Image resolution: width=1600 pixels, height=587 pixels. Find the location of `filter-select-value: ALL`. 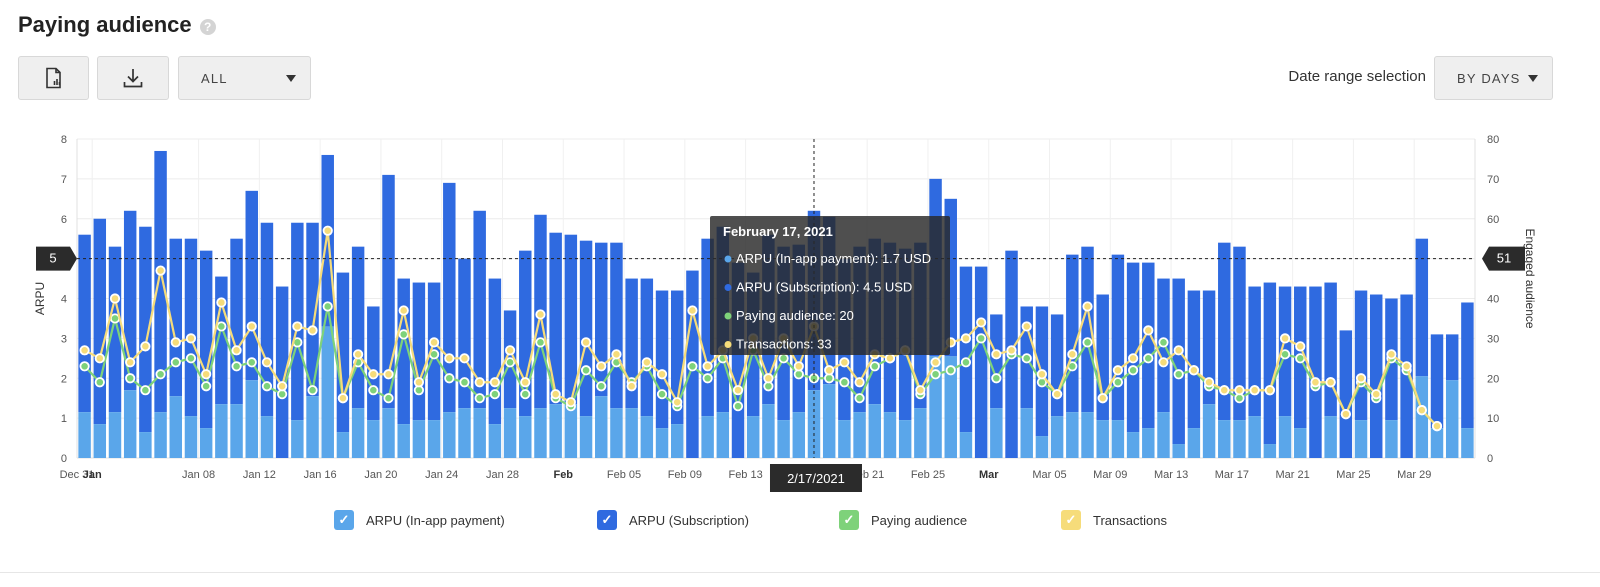

filter-select-value: ALL is located at coordinates (214, 78).